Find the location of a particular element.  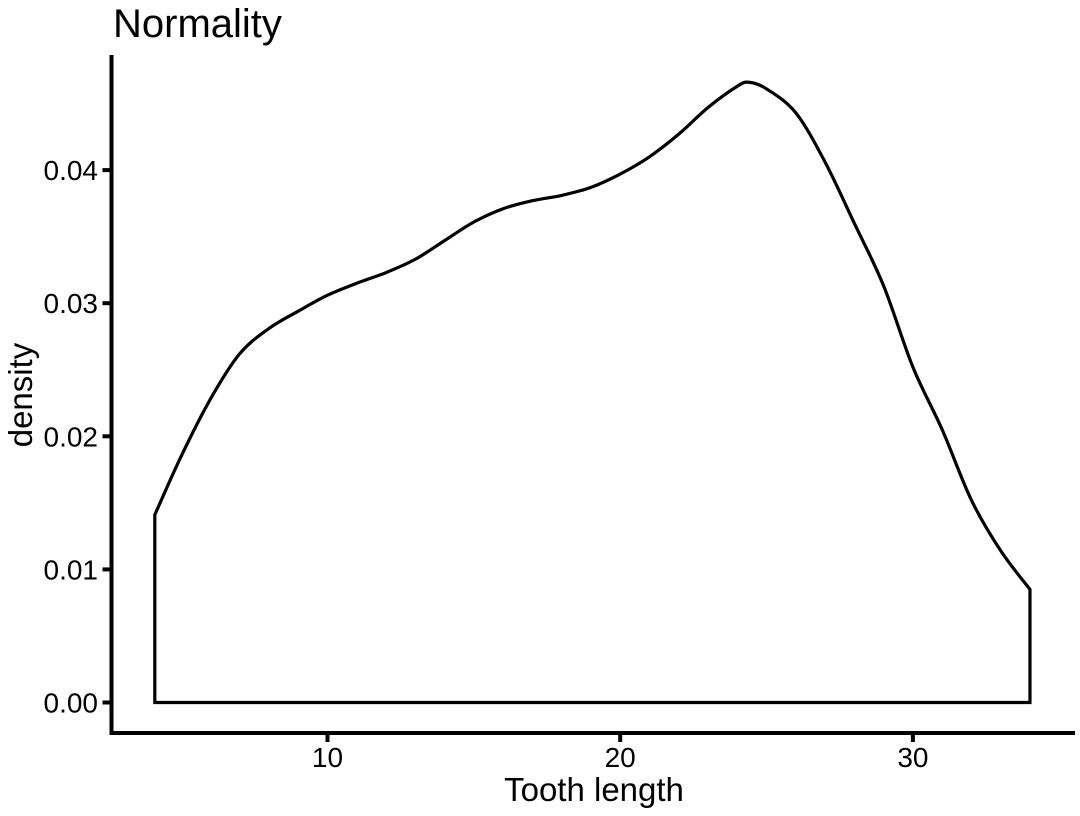

y-tick-label: 0.02 is located at coordinates (71, 436).